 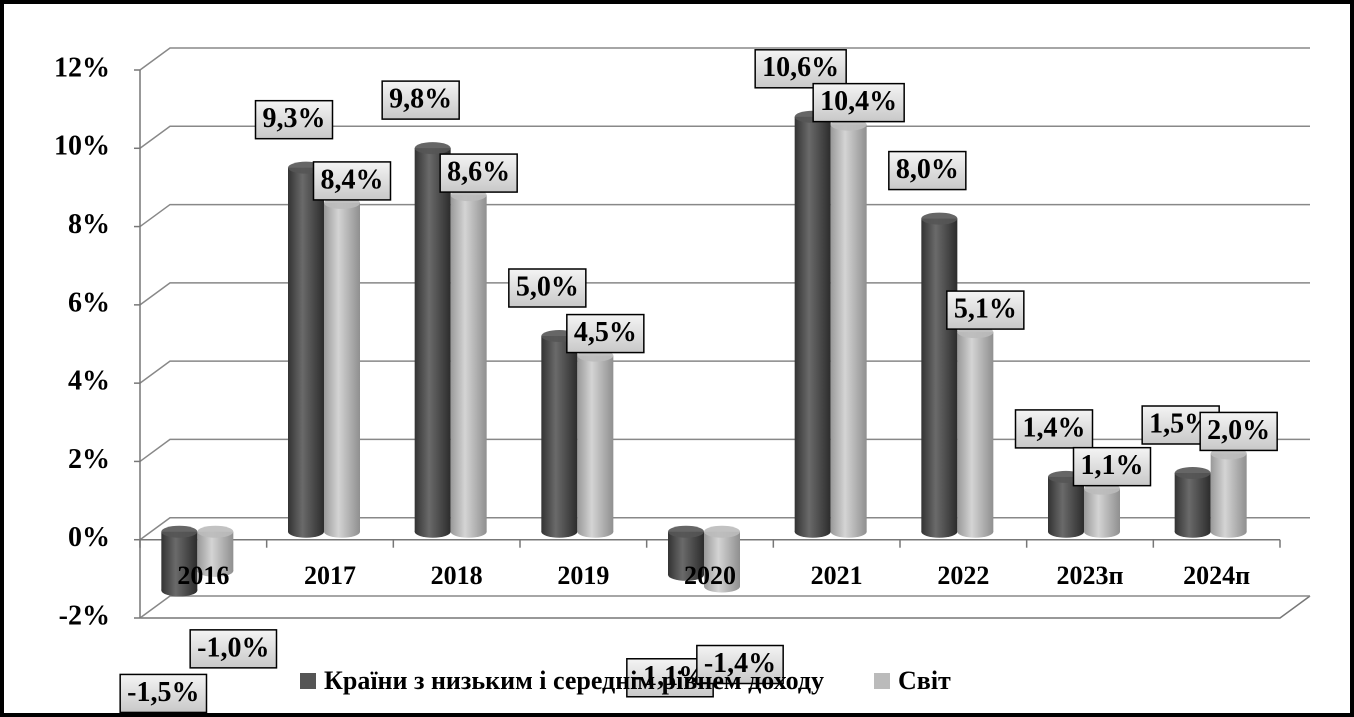 What do you see at coordinates (1090, 575) in the screenshot?
I see `x-tick-label: 2023п` at bounding box center [1090, 575].